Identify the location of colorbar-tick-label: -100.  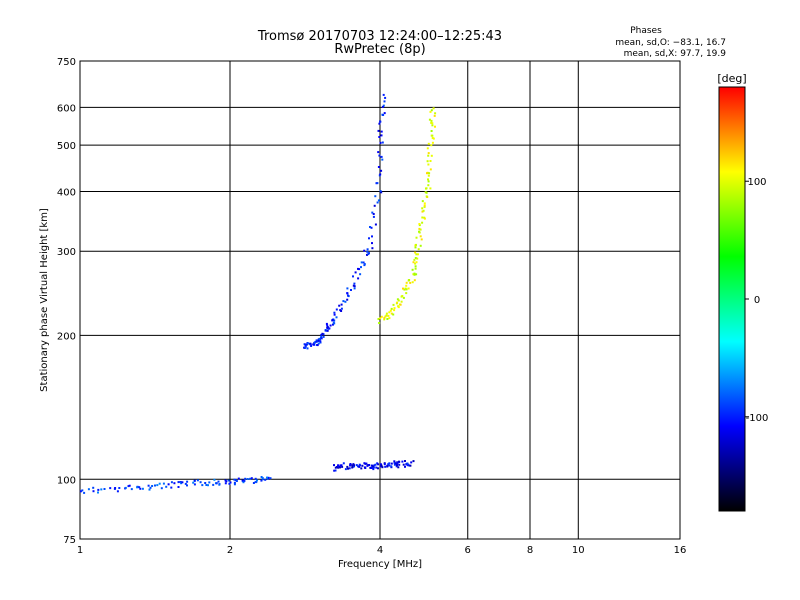
(757, 418).